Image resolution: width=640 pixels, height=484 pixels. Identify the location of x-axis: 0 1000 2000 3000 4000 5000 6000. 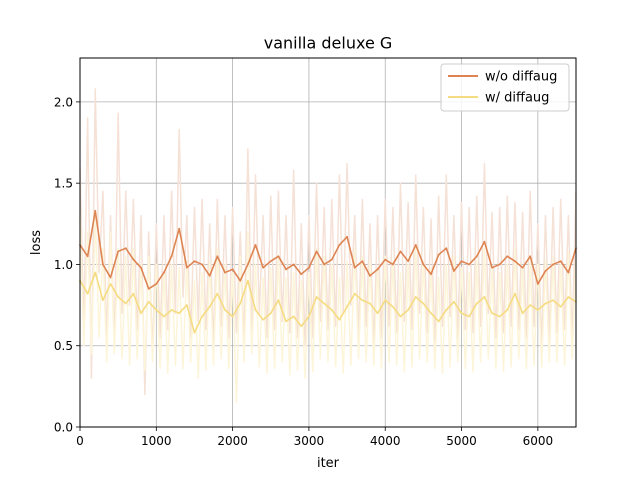
(314, 437).